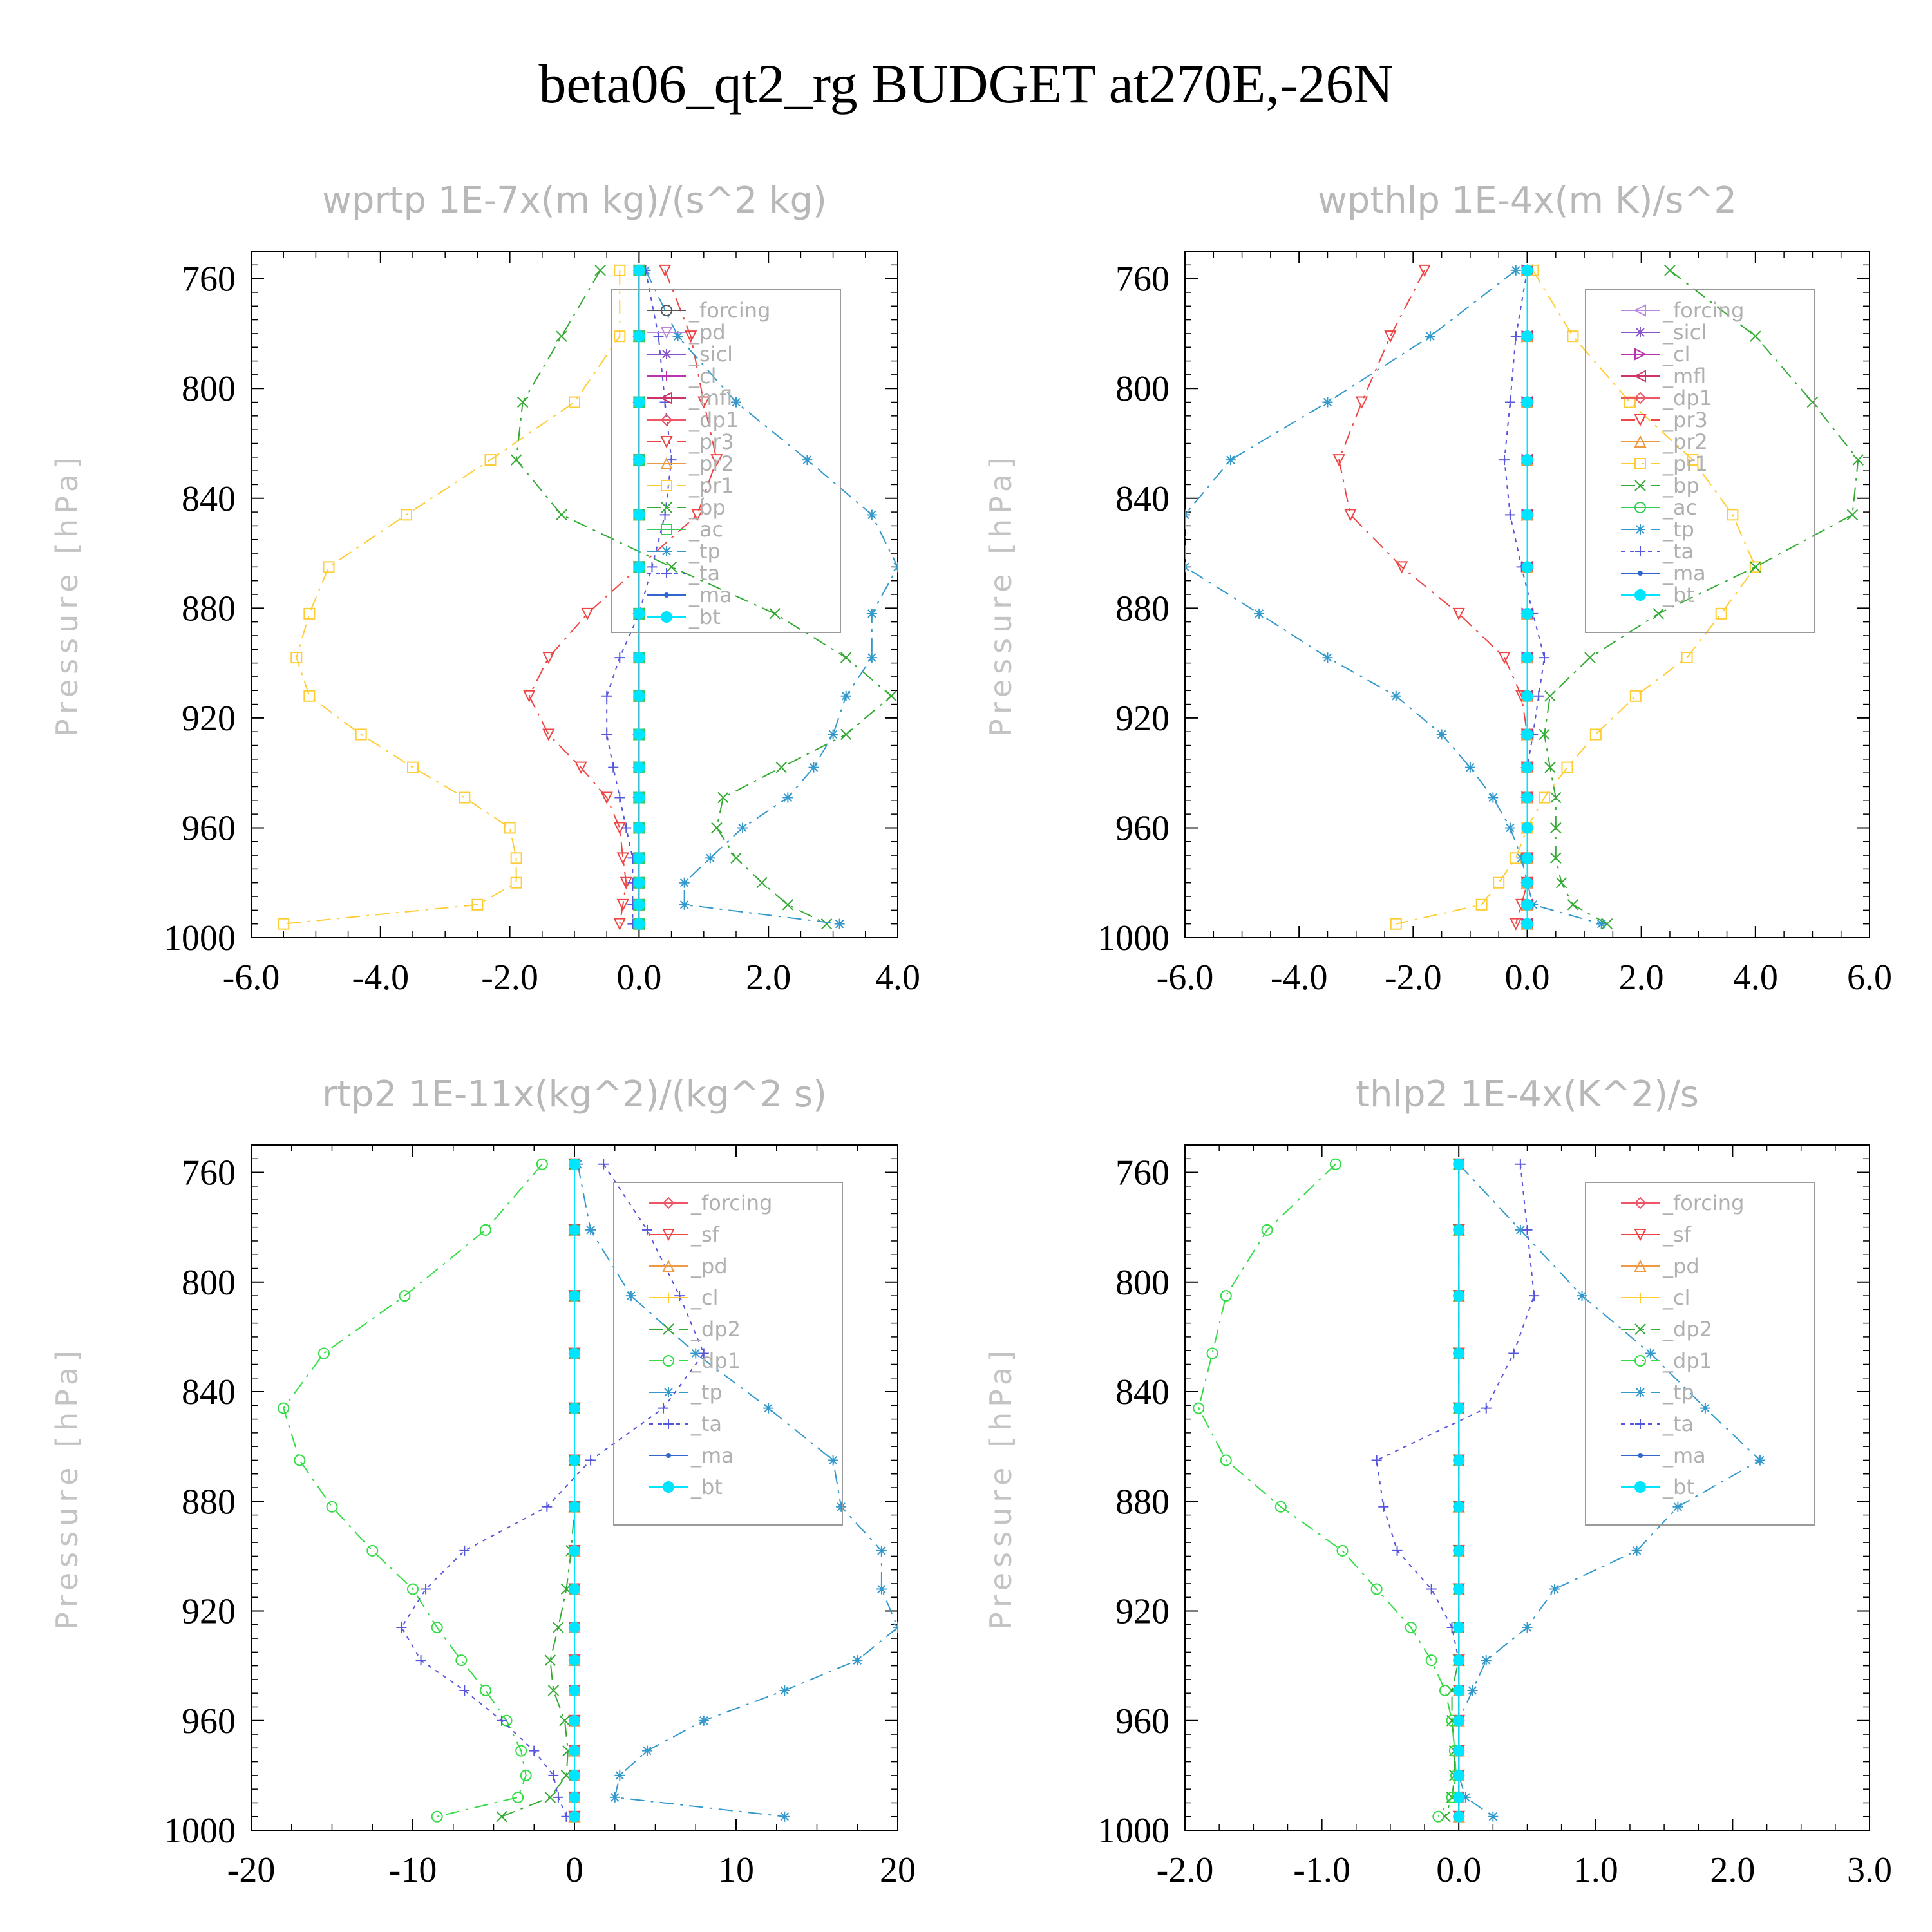 The width and height of the screenshot is (1932, 1932). What do you see at coordinates (1413, 978) in the screenshot?
I see `x-tick-label: -2.0` at bounding box center [1413, 978].